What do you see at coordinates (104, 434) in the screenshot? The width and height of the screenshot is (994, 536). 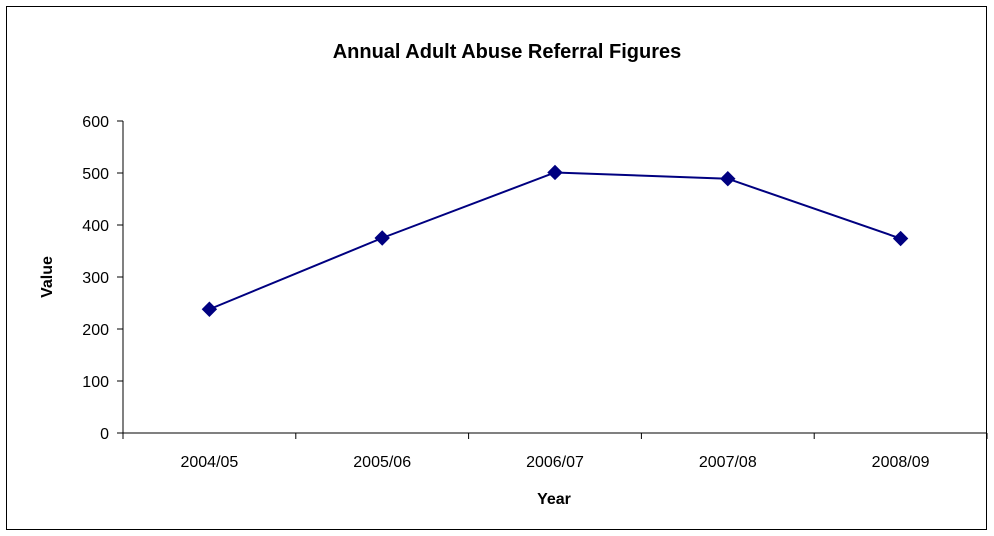 I see `y-tick-label: 0` at bounding box center [104, 434].